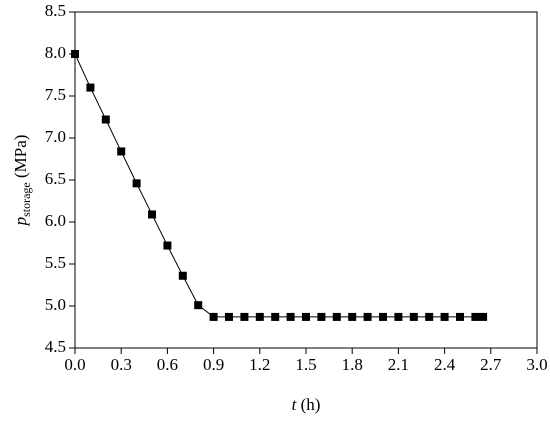 The image size is (550, 423). What do you see at coordinates (55, 10) in the screenshot?
I see `y-tick-label: 8.5` at bounding box center [55, 10].